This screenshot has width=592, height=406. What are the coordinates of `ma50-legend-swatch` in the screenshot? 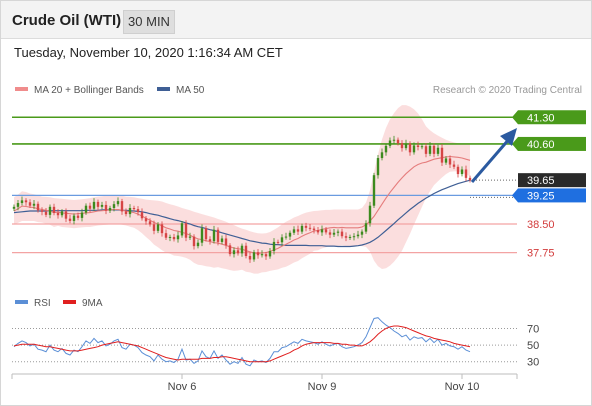 It's located at (163, 89).